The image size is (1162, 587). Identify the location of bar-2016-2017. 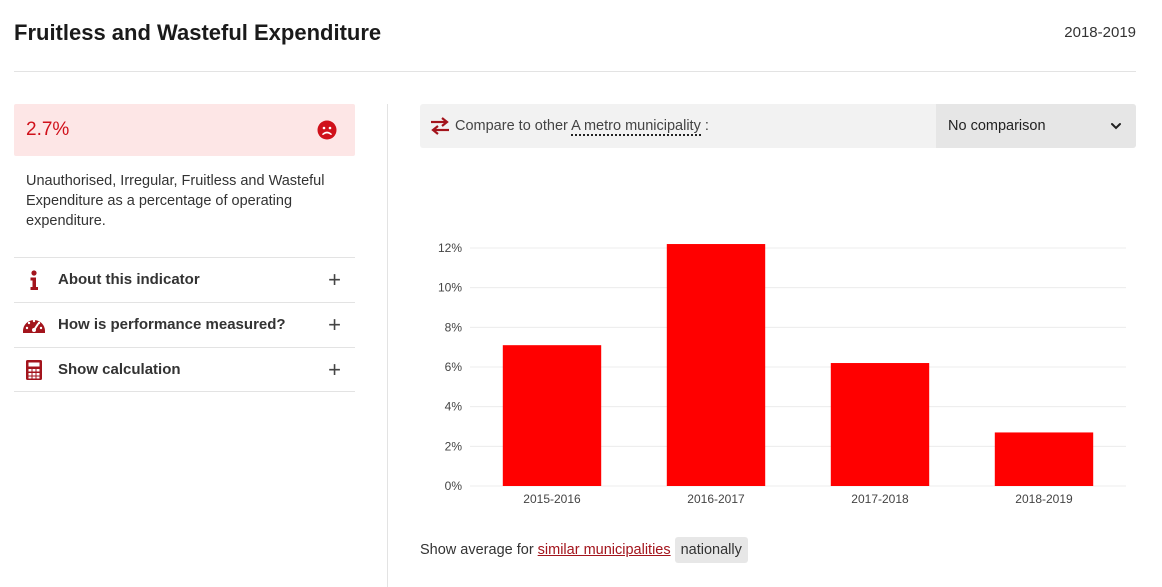
(716, 365).